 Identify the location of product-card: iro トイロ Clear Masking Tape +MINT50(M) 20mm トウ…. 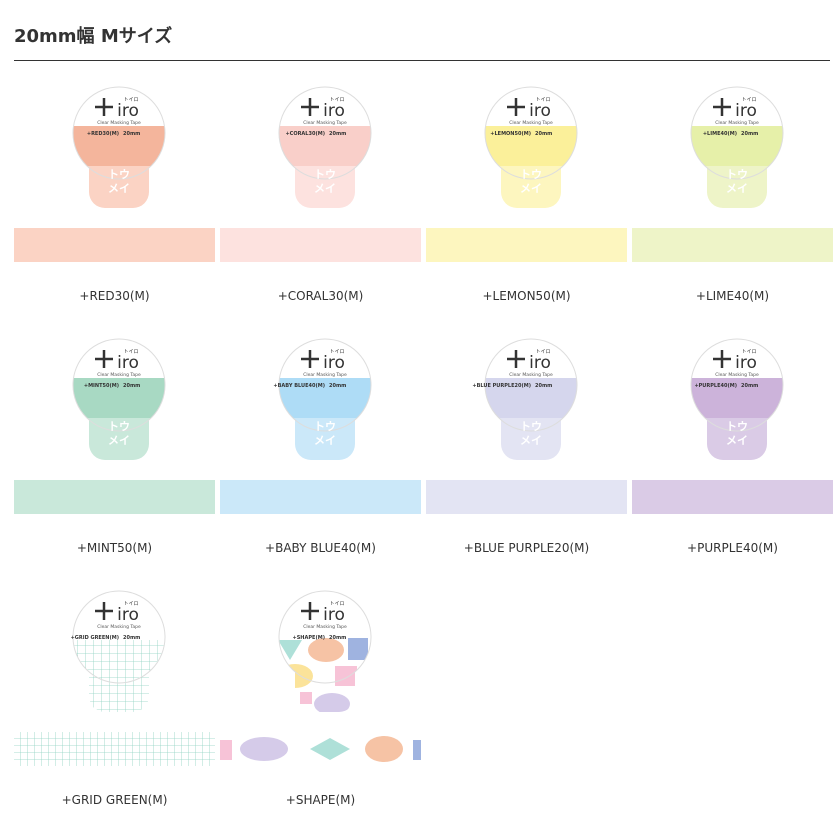
(114, 453).